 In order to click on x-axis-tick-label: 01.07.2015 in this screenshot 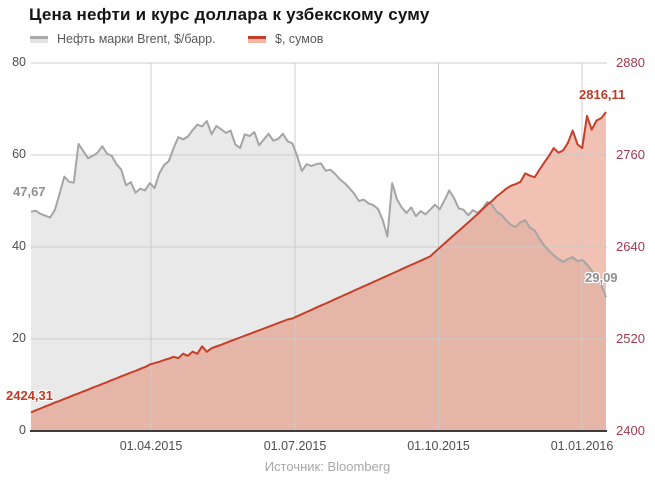, I will do `click(295, 446)`.